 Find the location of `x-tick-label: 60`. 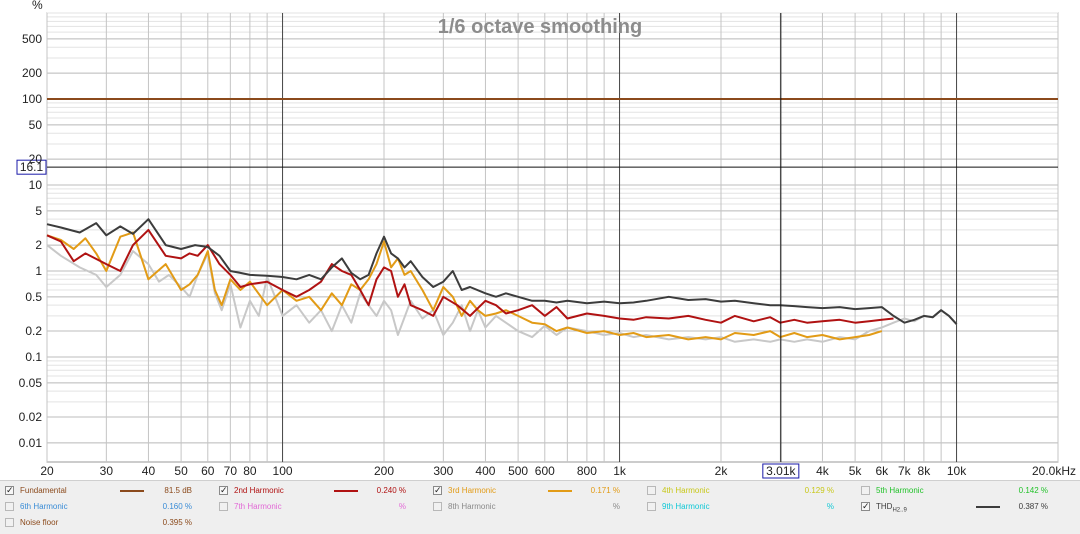

x-tick-label: 60 is located at coordinates (208, 471).